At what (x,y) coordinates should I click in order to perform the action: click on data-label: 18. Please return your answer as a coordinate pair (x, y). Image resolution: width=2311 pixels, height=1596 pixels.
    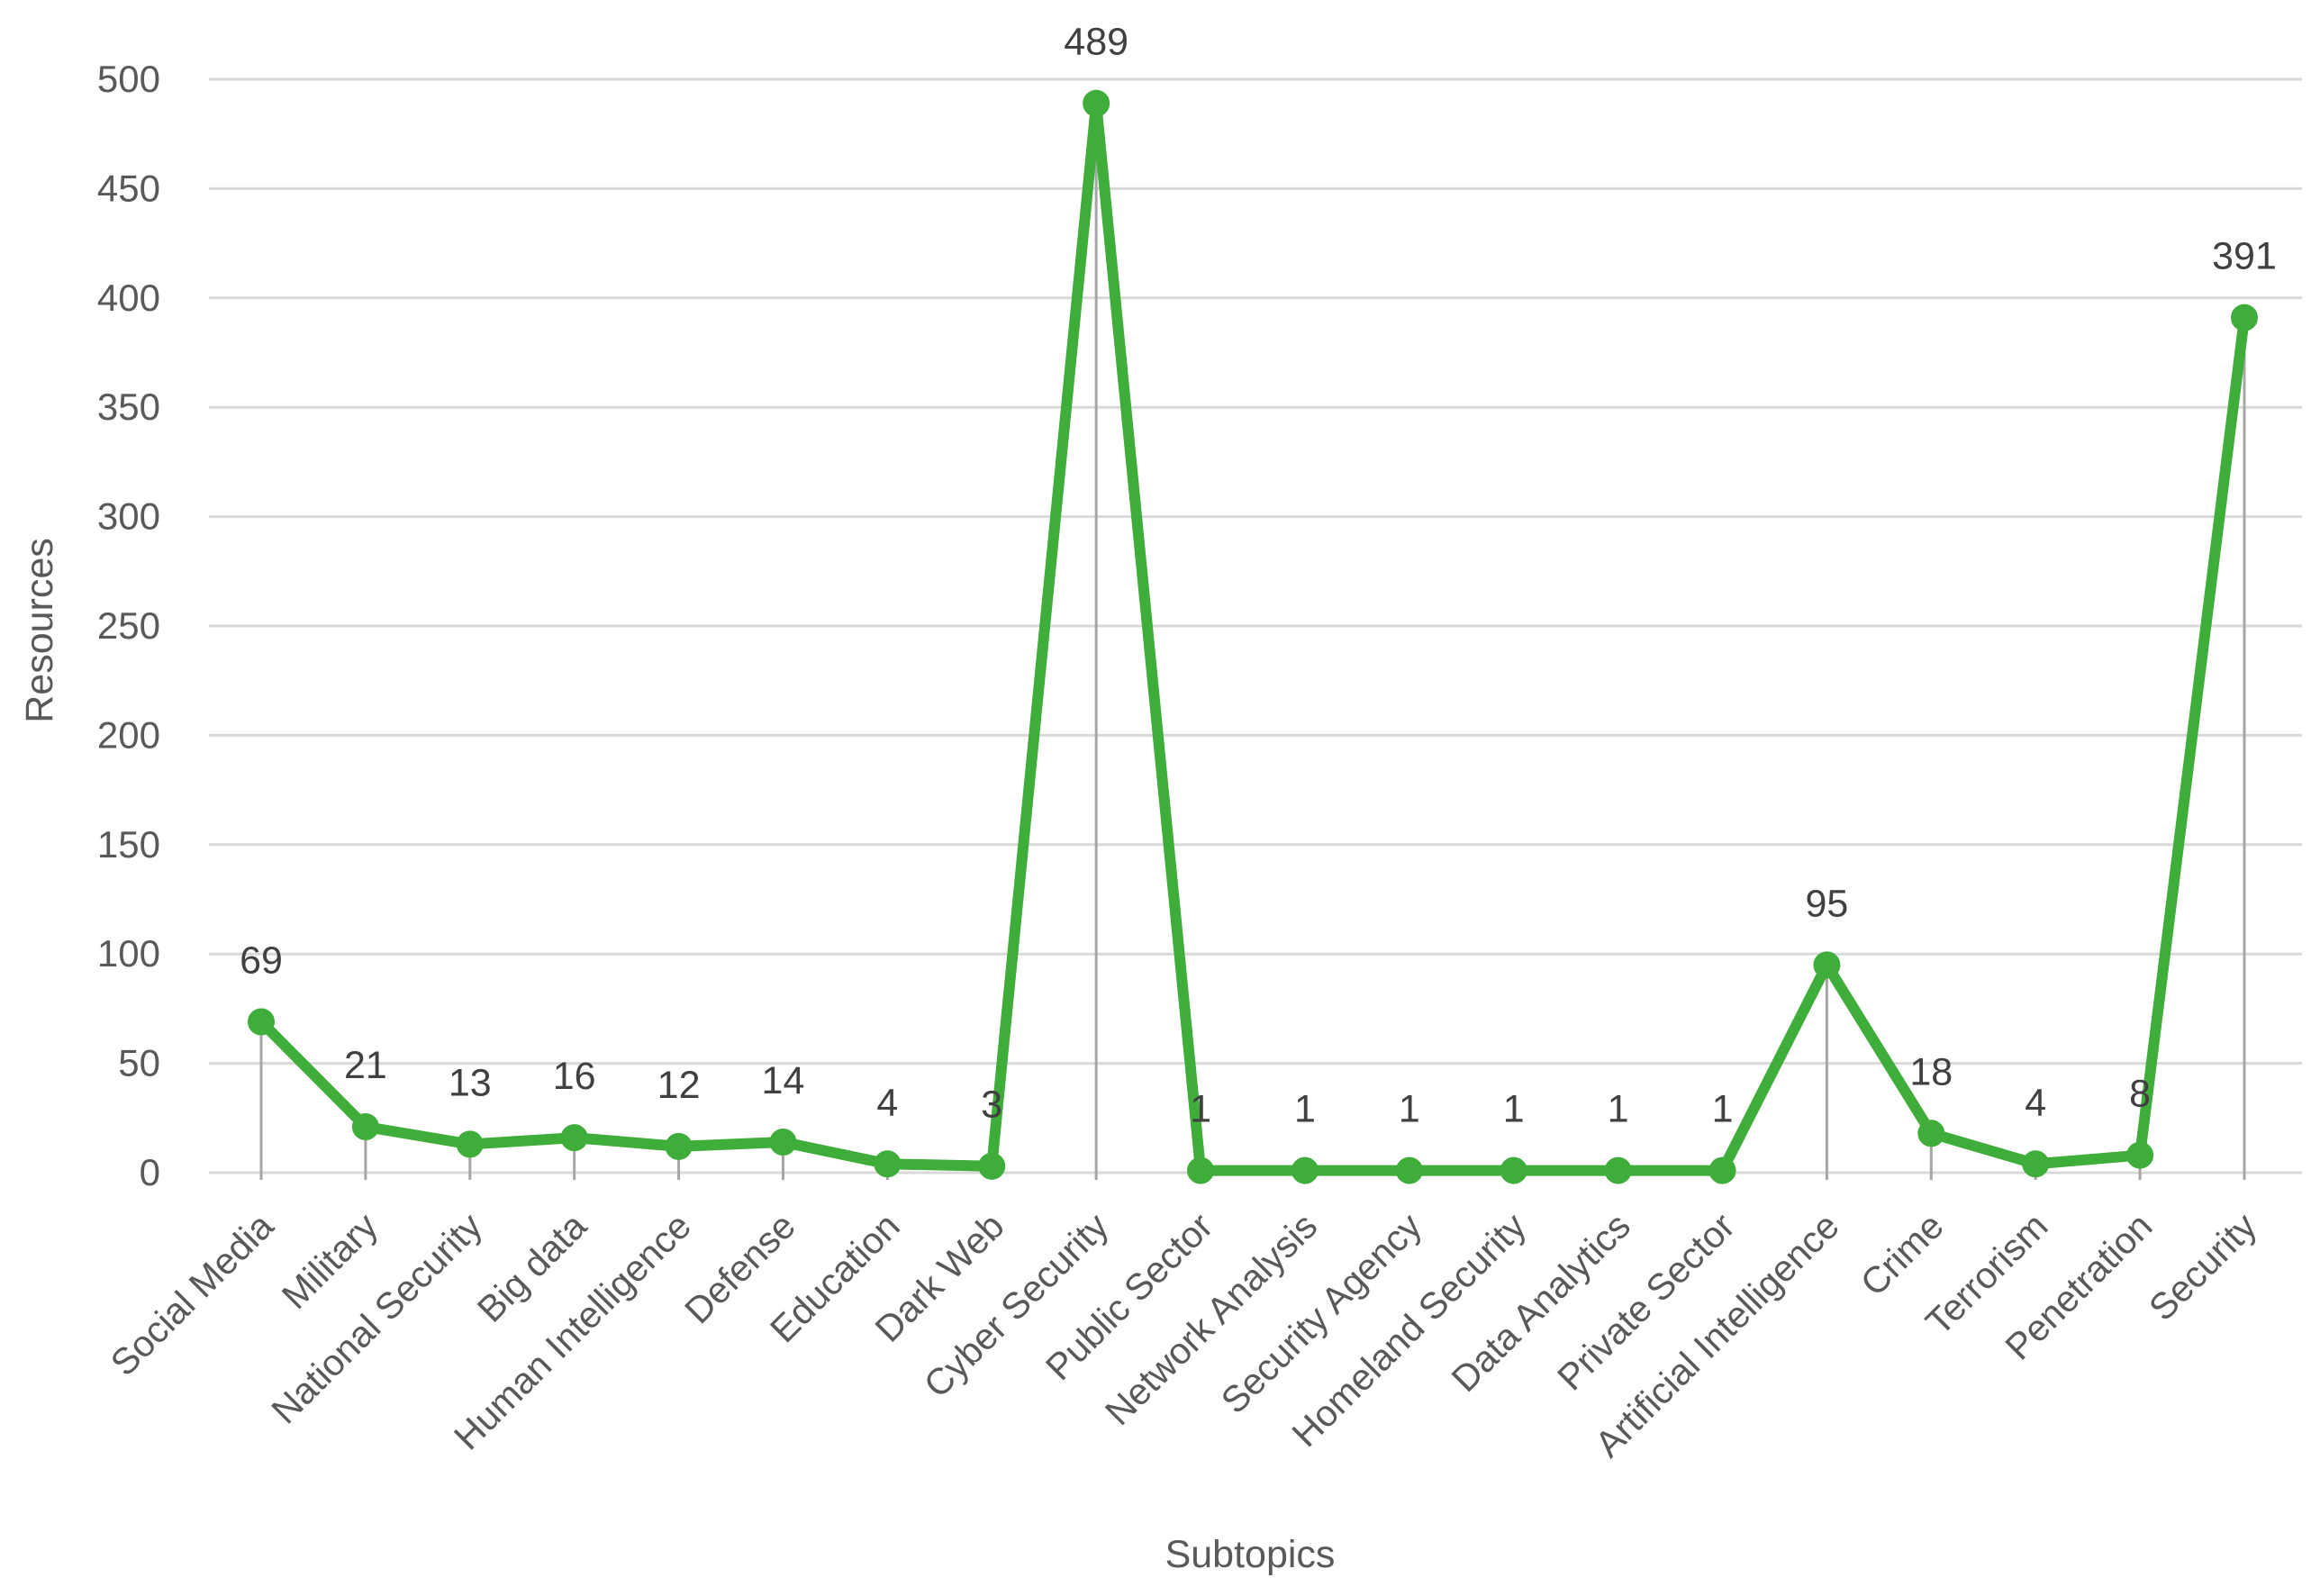
    Looking at the image, I should click on (1931, 1071).